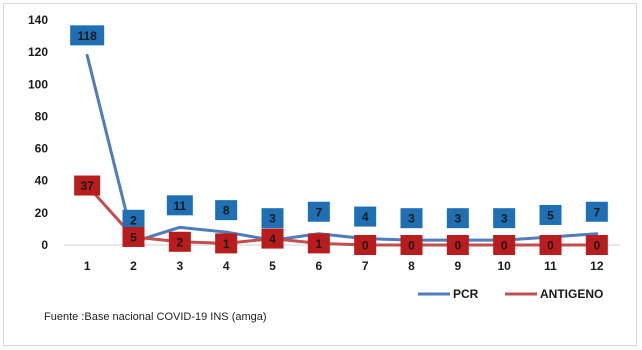 Image resolution: width=642 pixels, height=350 pixels. I want to click on y-tick-label: 120, so click(38, 52).